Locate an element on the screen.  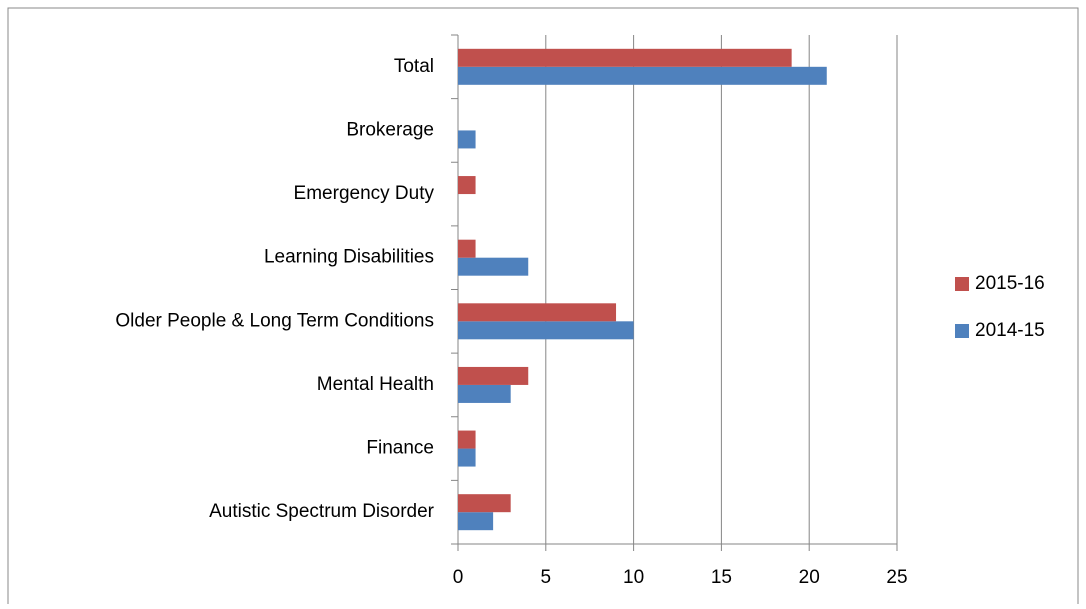
x-tick-label: 5 is located at coordinates (546, 577).